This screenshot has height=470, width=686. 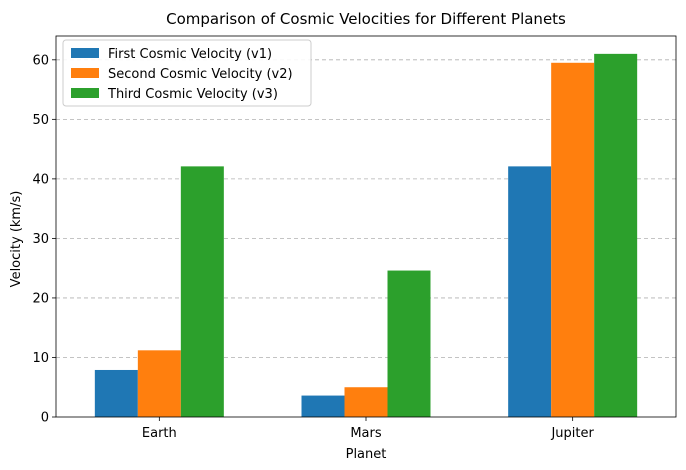 I want to click on bar-jupiter-v2, so click(x=573, y=239).